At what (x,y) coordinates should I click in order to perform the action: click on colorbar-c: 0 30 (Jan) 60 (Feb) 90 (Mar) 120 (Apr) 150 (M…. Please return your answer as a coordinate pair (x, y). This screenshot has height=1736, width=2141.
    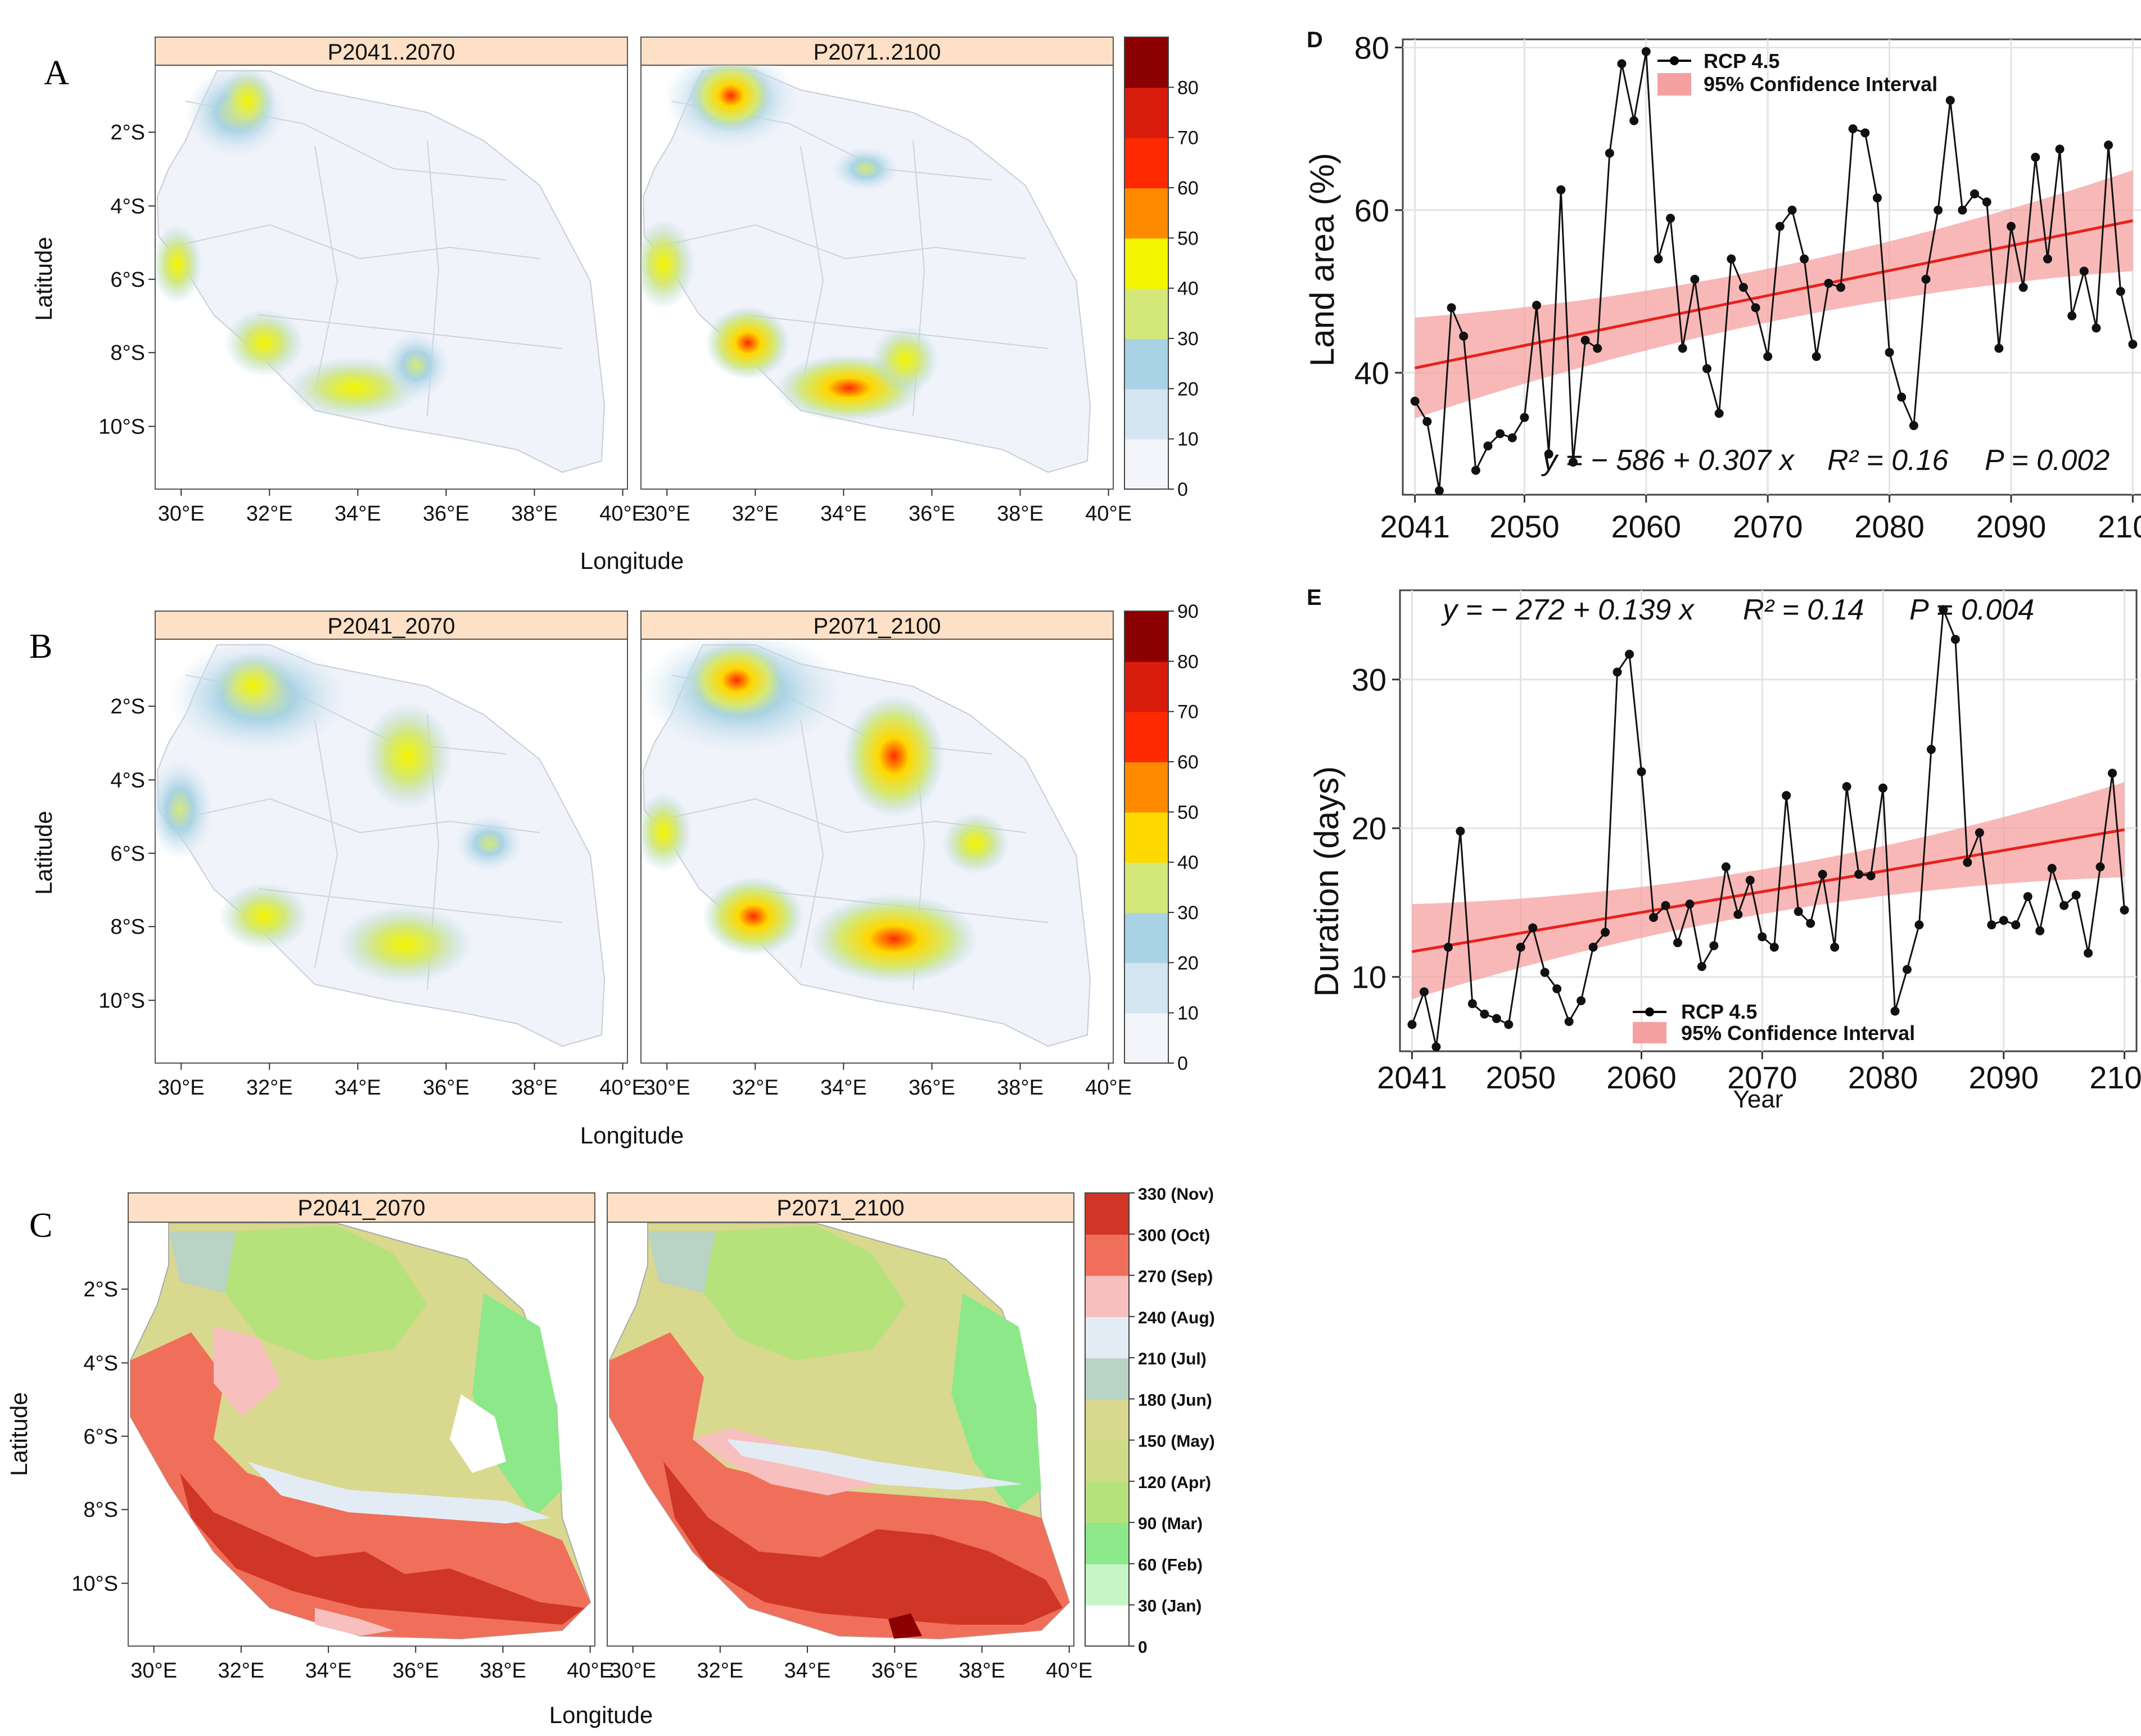
    Looking at the image, I should click on (1150, 1421).